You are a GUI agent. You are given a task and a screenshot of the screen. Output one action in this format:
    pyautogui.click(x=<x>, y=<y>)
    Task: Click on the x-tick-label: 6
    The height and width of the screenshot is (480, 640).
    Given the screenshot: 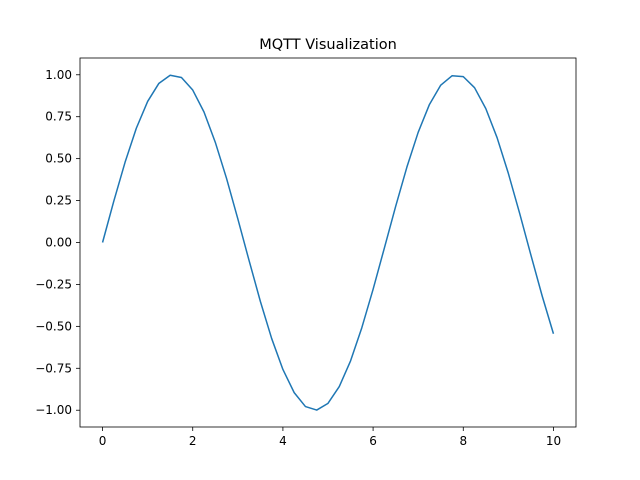 What is the action you would take?
    pyautogui.click(x=373, y=441)
    